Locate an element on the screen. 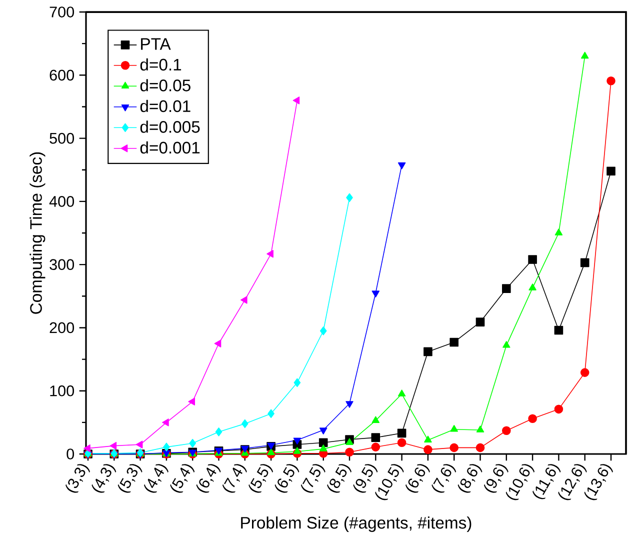  legend-label: d=0.01 is located at coordinates (165, 106).